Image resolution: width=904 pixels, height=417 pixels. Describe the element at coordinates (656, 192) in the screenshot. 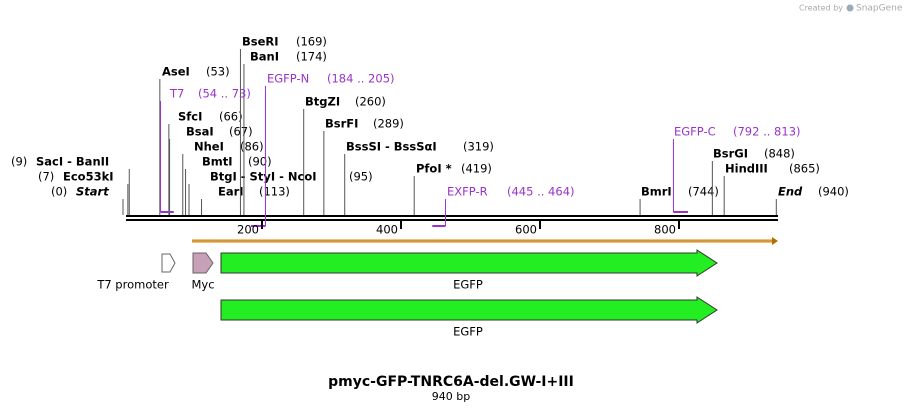

I see `site-name: BmrI` at that location.